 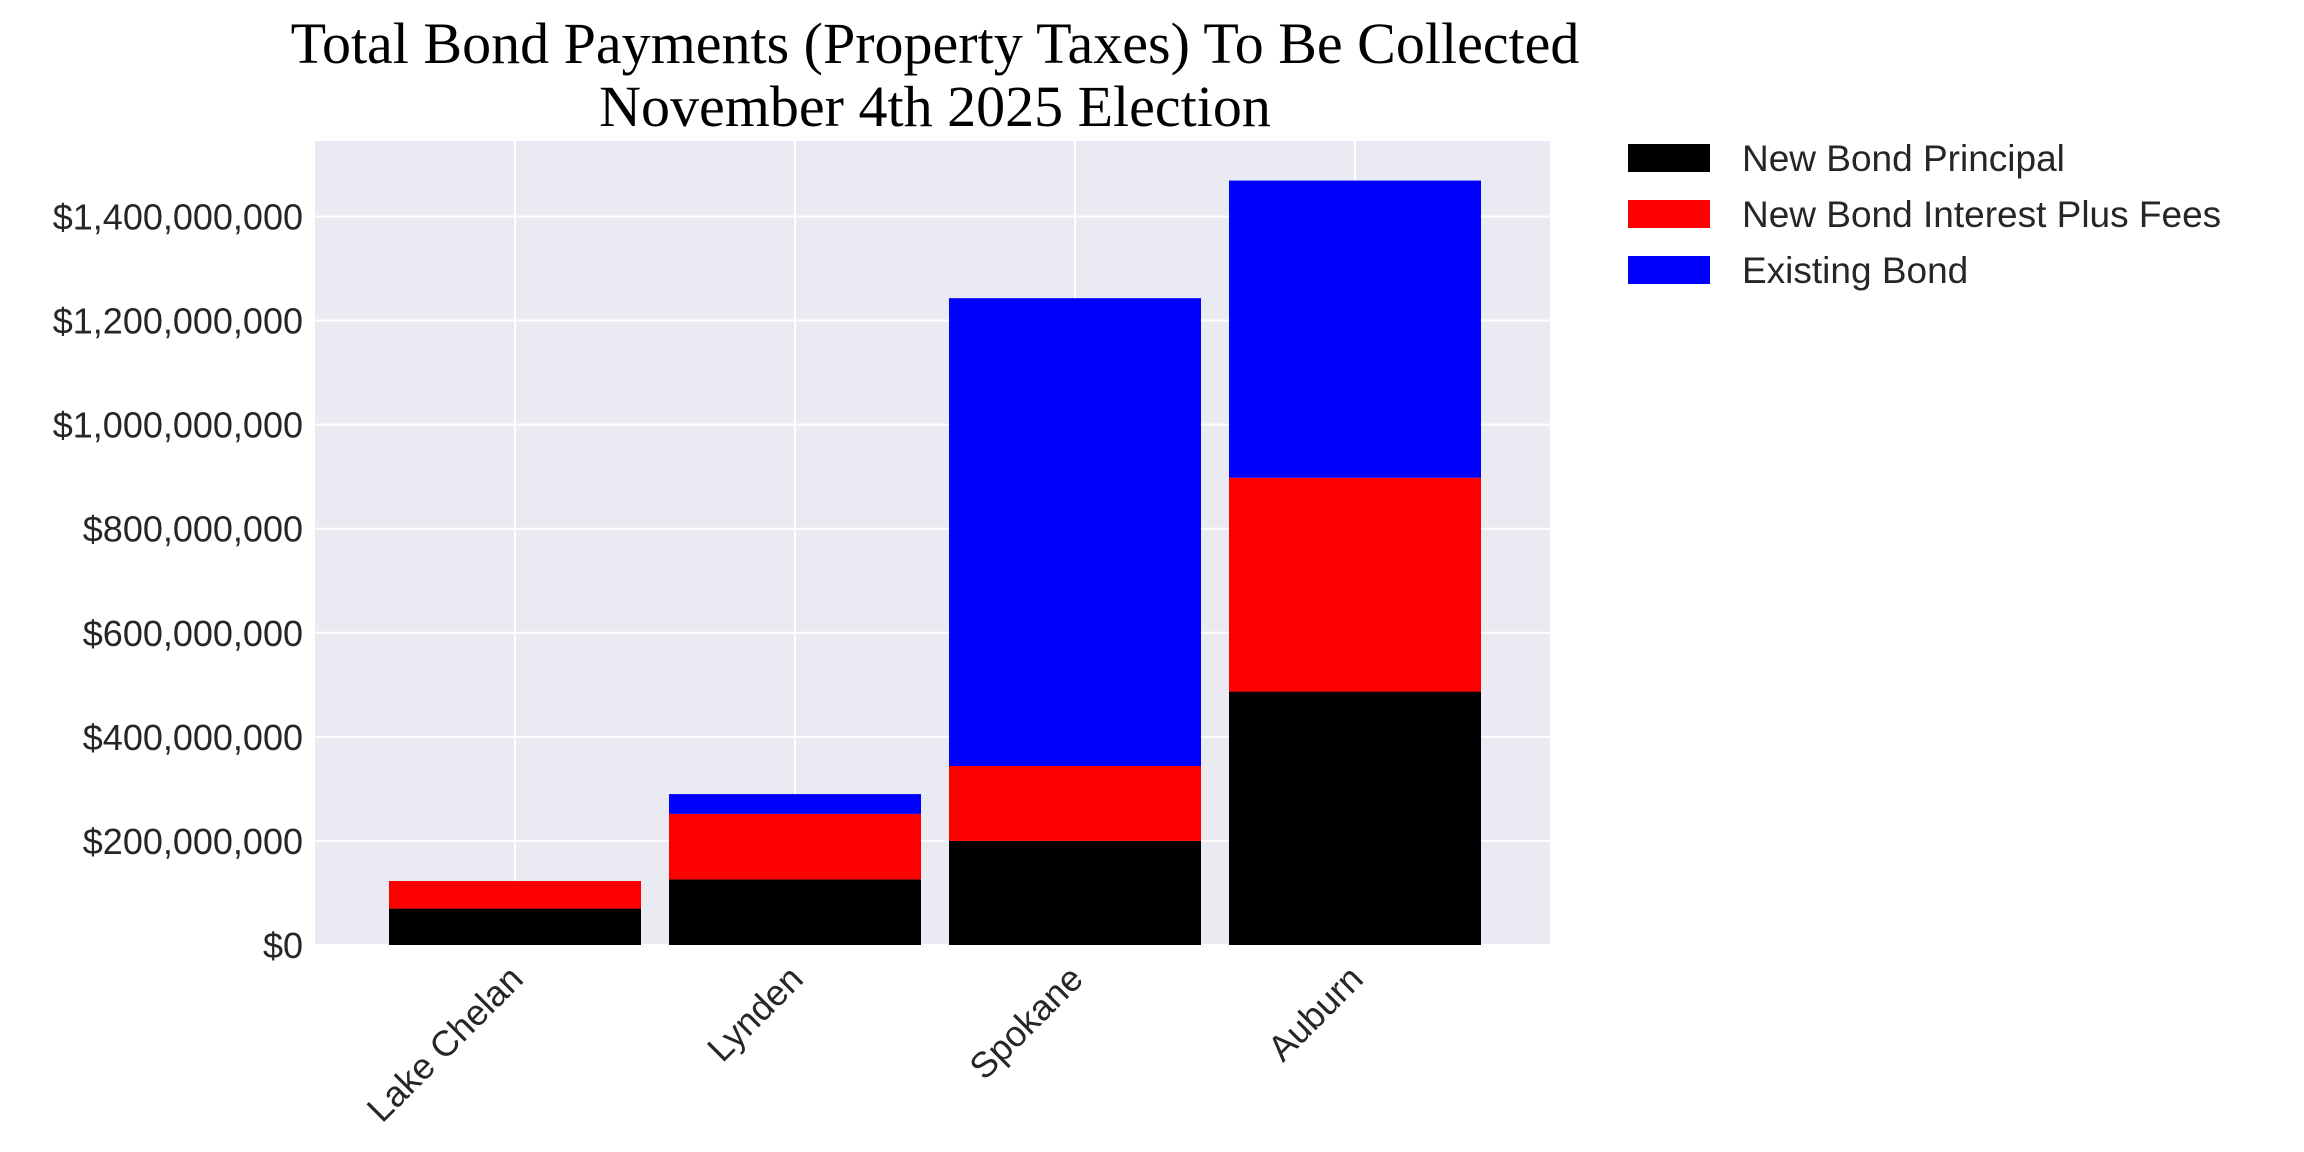 I want to click on bar-auburn-new-bond-principal, so click(x=1355, y=818).